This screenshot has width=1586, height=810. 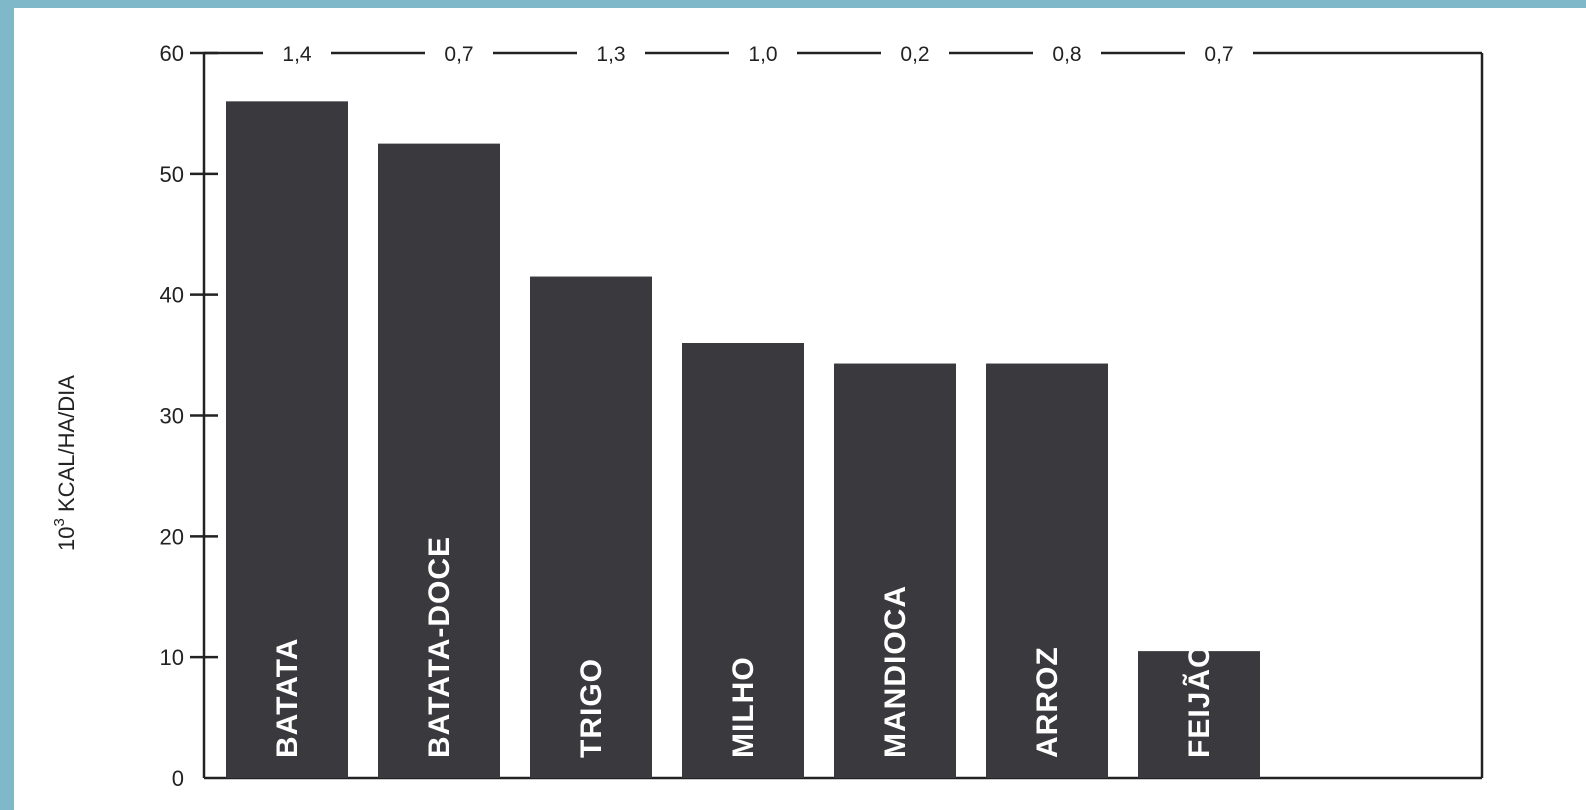 What do you see at coordinates (1047, 702) in the screenshot?
I see `bar-category-label: ARROZ` at bounding box center [1047, 702].